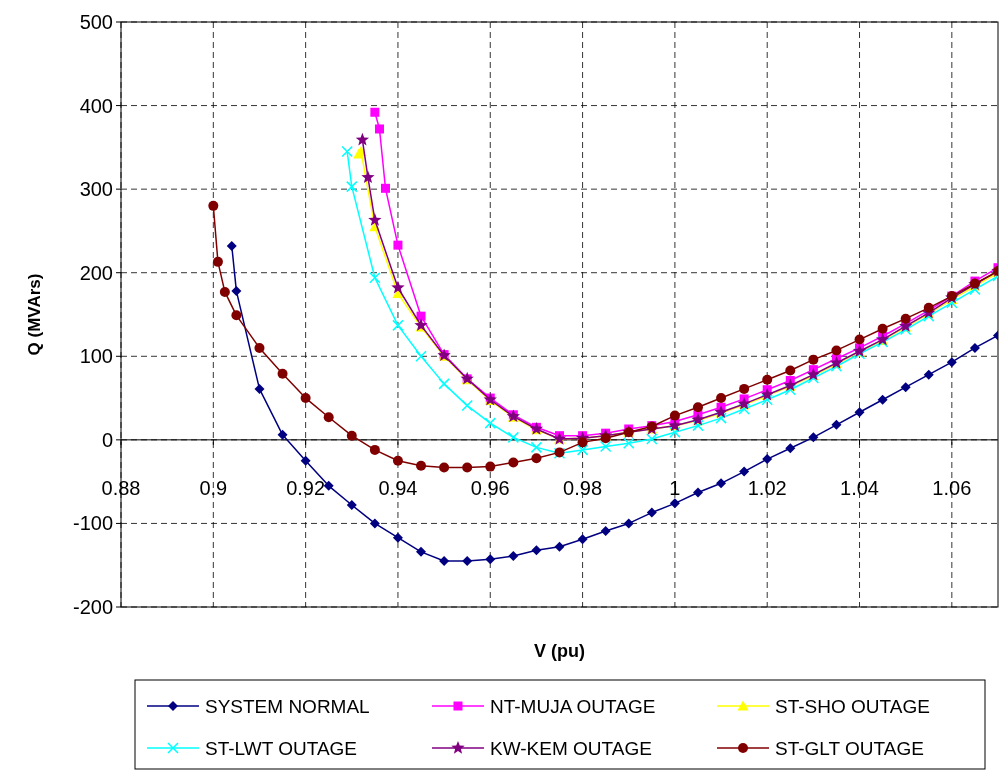 This screenshot has width=1005, height=770. I want to click on y-tick-label: 200, so click(96, 272).